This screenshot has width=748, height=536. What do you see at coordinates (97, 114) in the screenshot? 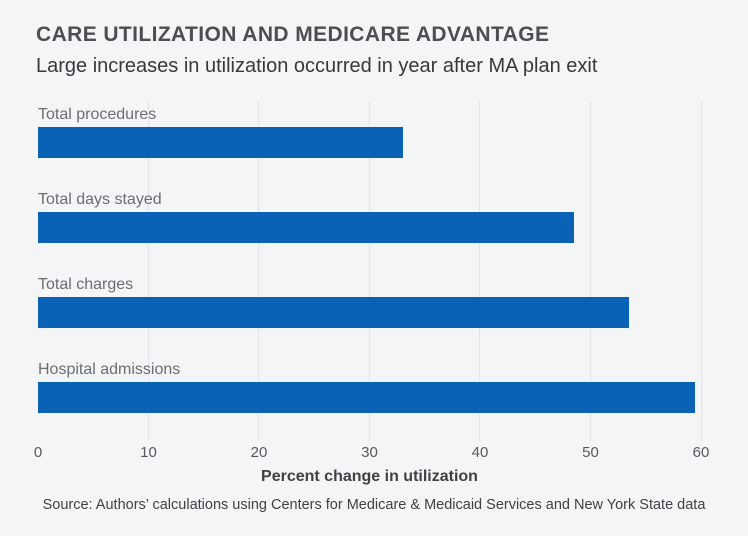
I see `bar-category-label: Total procedures` at bounding box center [97, 114].